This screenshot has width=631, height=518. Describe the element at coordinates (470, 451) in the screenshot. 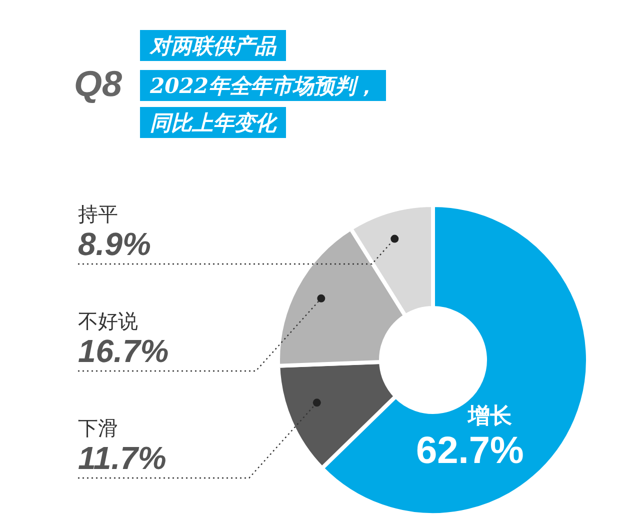

I see `data-label: 62.7%` at that location.